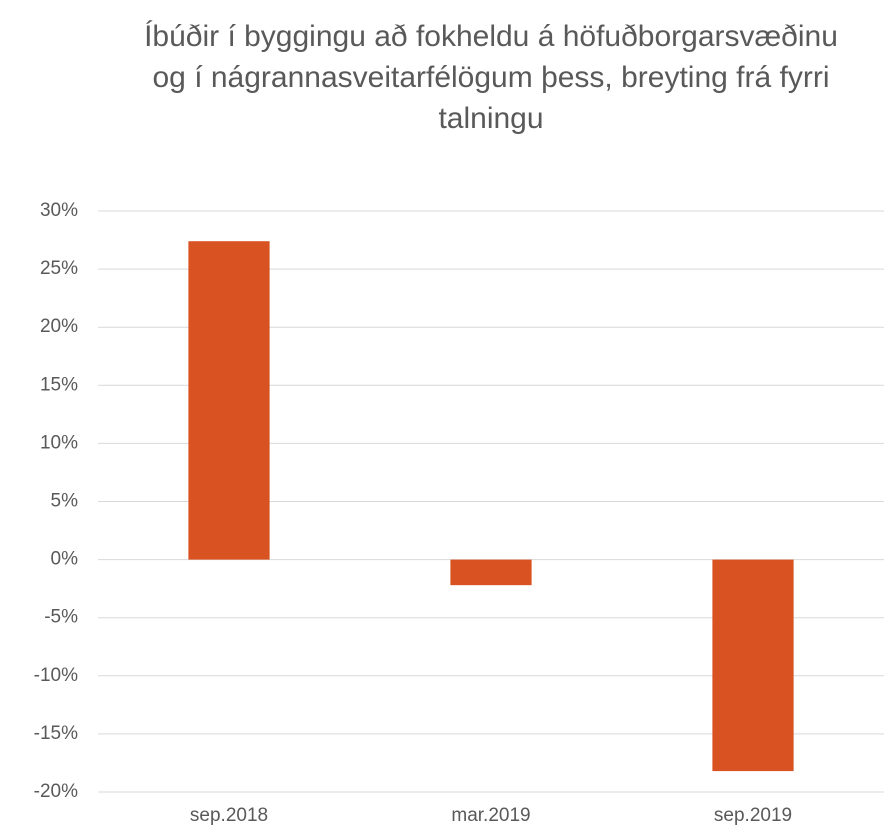  Describe the element at coordinates (59, 384) in the screenshot. I see `y-tick-label: 15%` at that location.